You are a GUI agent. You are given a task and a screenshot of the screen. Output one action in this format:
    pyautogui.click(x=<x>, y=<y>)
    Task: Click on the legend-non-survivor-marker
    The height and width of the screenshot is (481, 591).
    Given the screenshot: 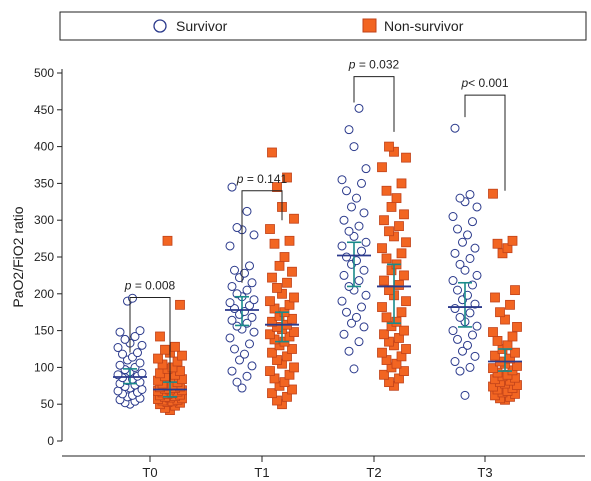 What is the action you would take?
    pyautogui.click(x=369, y=25)
    